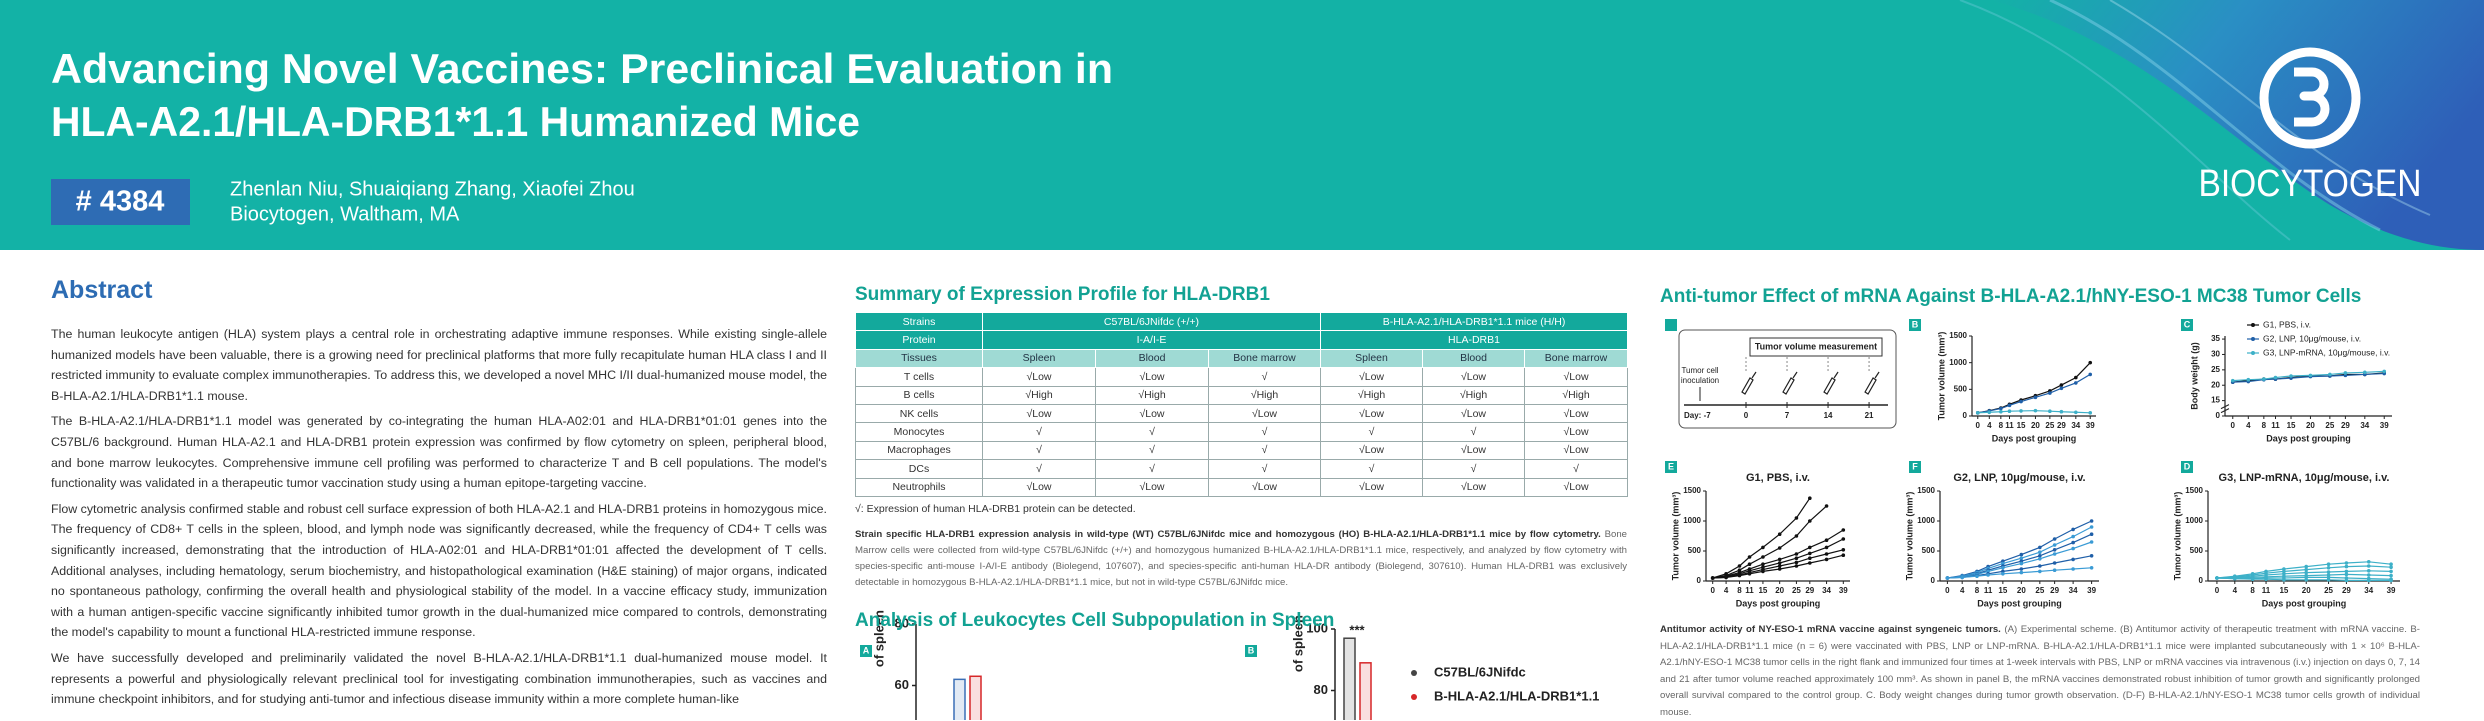 The image size is (2484, 721). I want to click on table-cell: B cells, so click(919, 395).